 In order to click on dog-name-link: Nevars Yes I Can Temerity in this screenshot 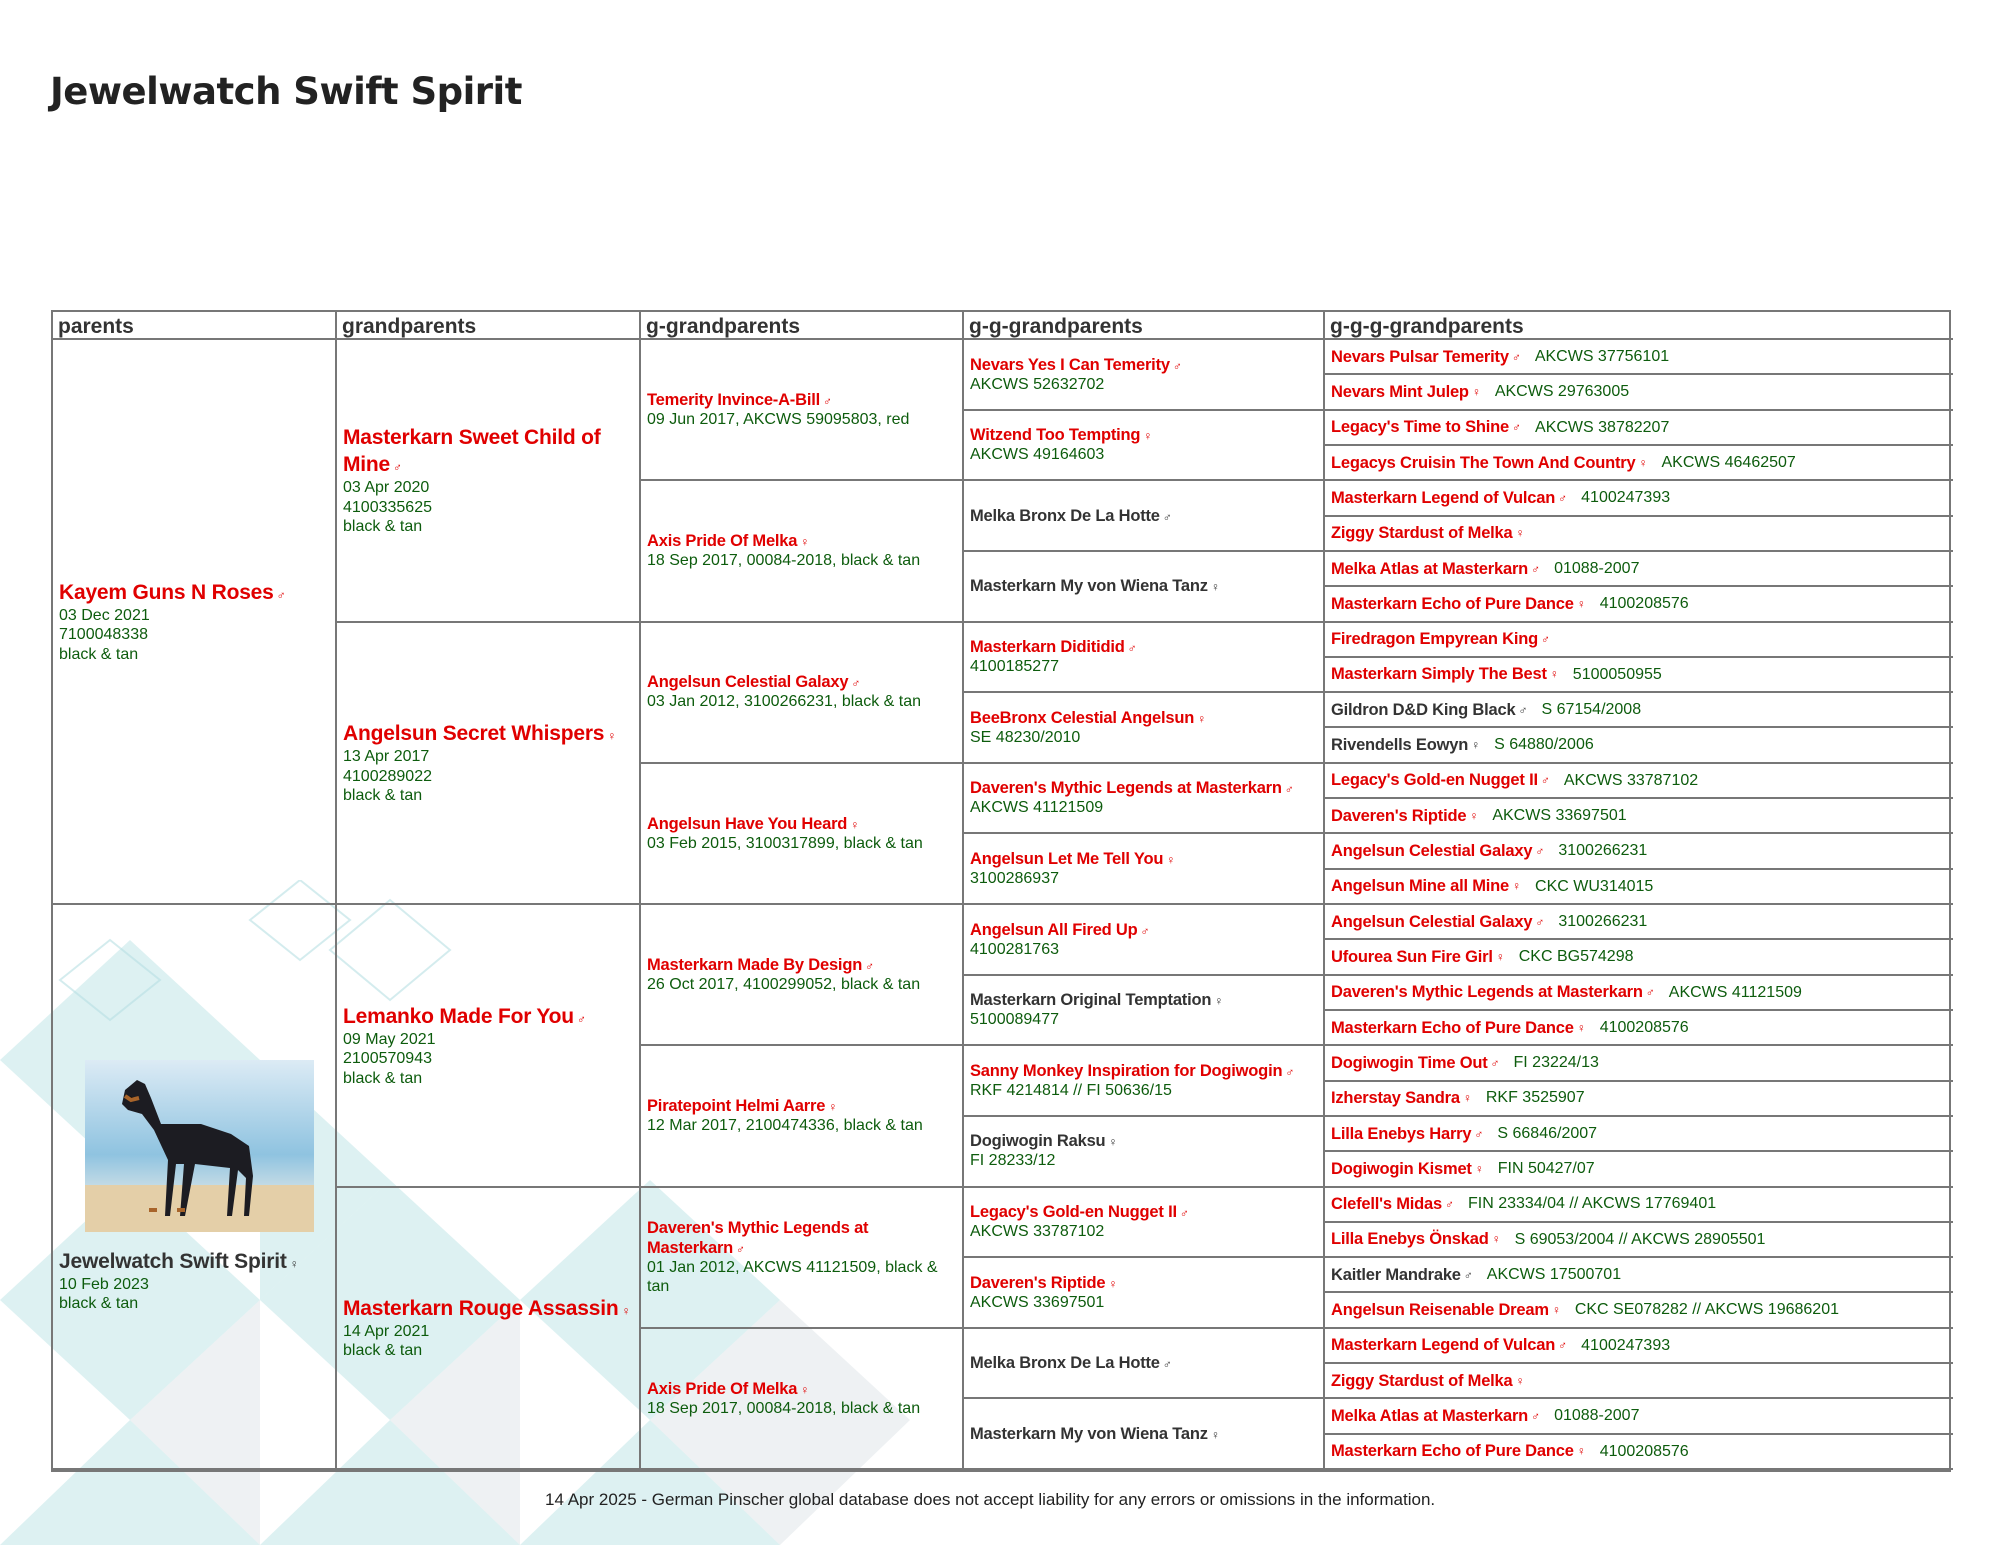, I will do `click(1070, 364)`.